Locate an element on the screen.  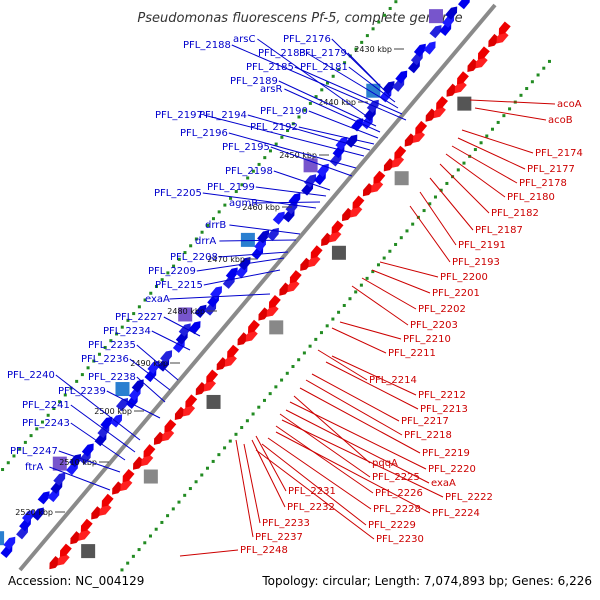
reverse-gene-label: PFL_2200 is located at coordinates (464, 277).